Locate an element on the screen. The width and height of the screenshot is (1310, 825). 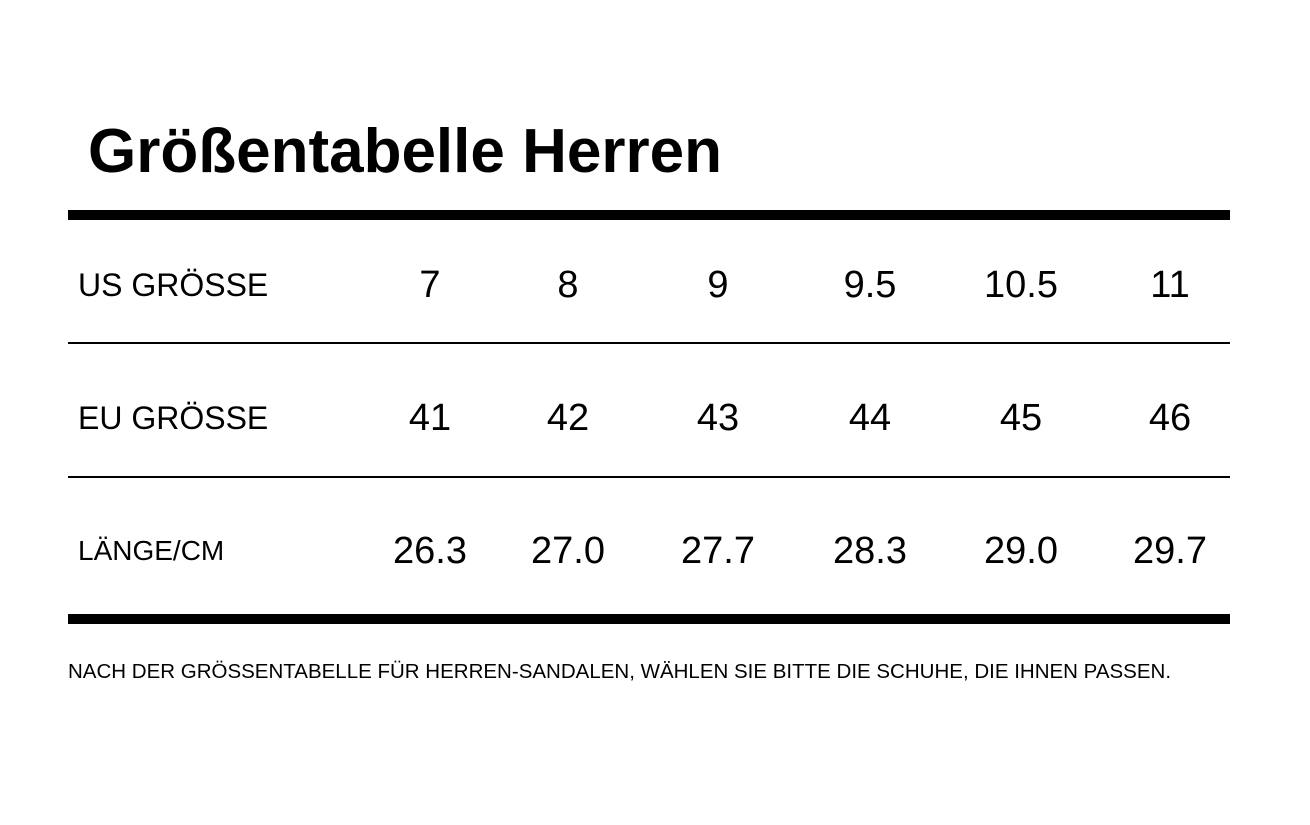
size-value: 28.3 is located at coordinates (870, 551).